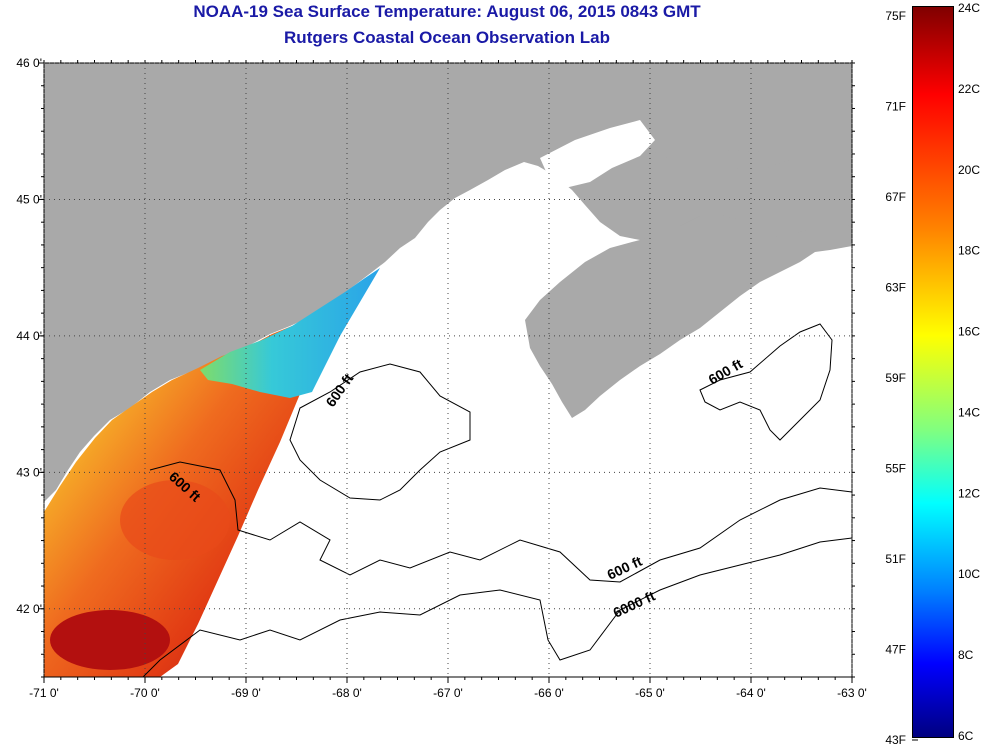 This screenshot has width=984, height=754. Describe the element at coordinates (347, 693) in the screenshot. I see `lon-label: -68 0'` at that location.